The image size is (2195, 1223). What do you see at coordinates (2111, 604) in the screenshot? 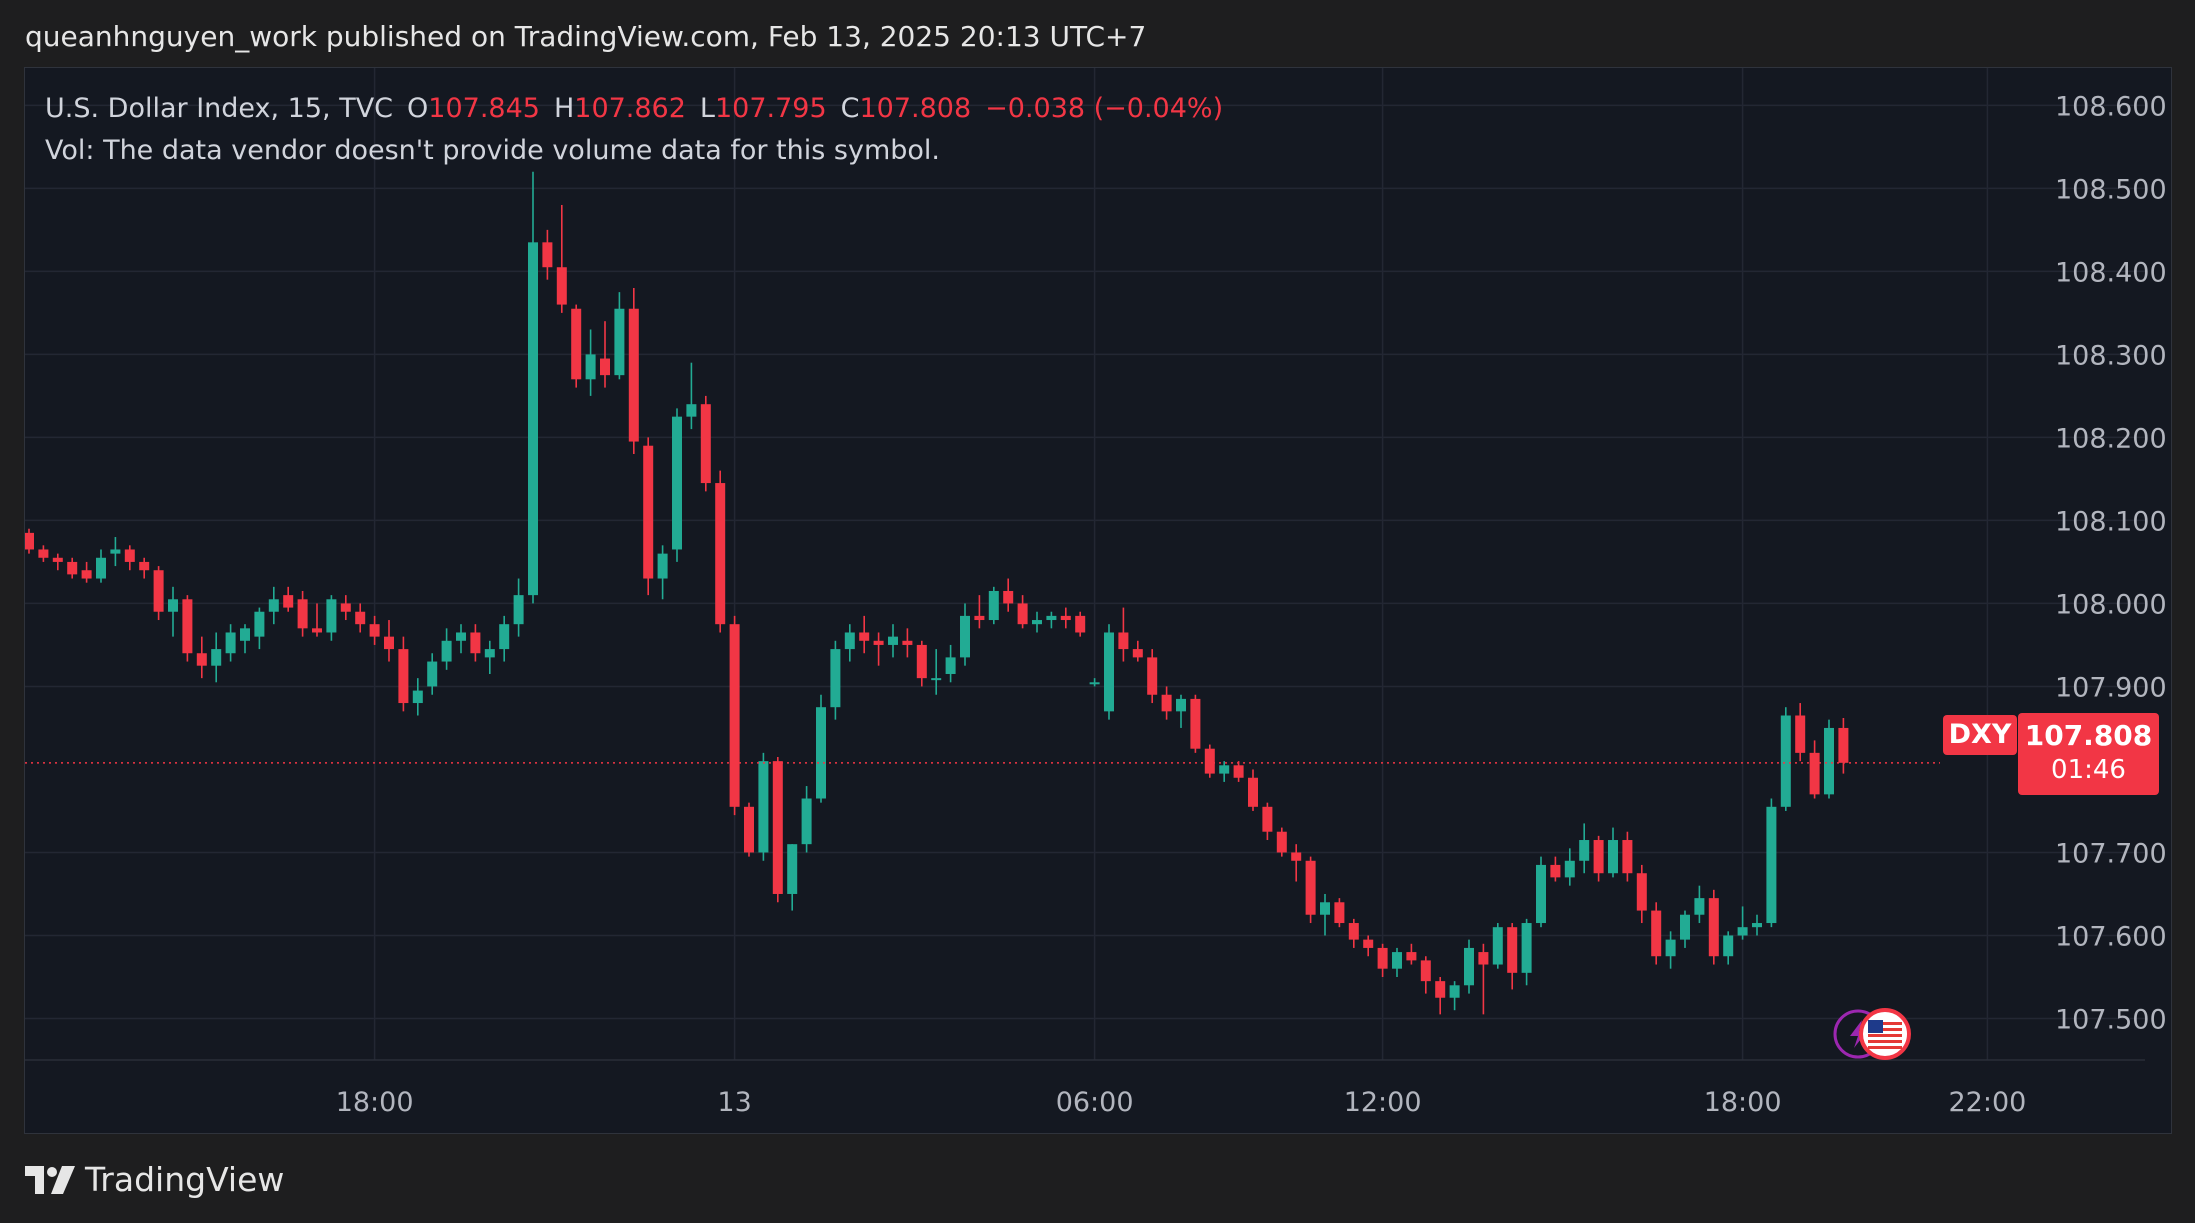
I see `y-tick-label: 108.000` at bounding box center [2111, 604].